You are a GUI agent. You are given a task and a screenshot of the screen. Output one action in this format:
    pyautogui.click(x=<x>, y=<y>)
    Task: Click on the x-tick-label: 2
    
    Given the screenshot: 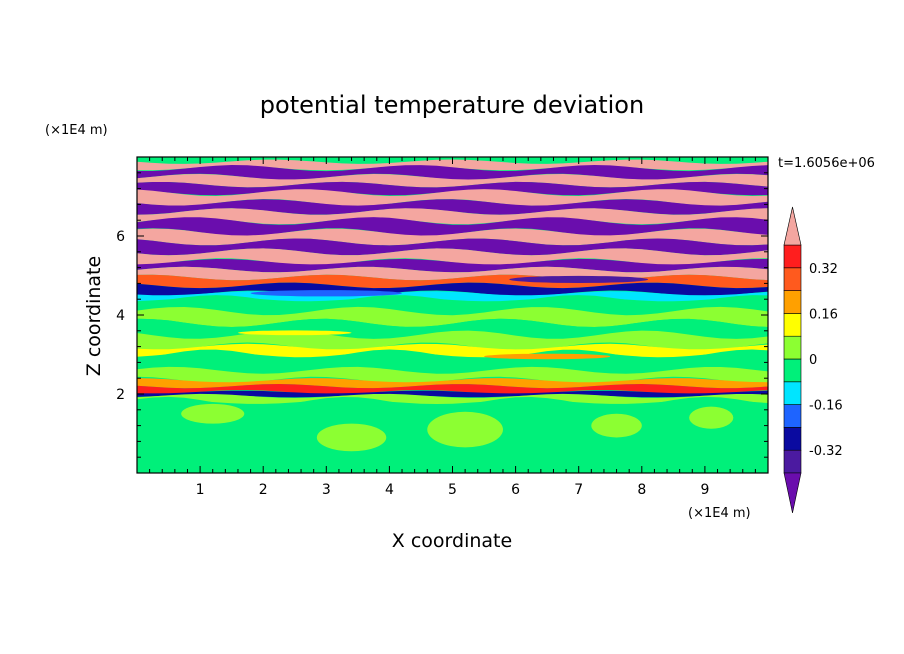 What is the action you would take?
    pyautogui.click(x=263, y=490)
    